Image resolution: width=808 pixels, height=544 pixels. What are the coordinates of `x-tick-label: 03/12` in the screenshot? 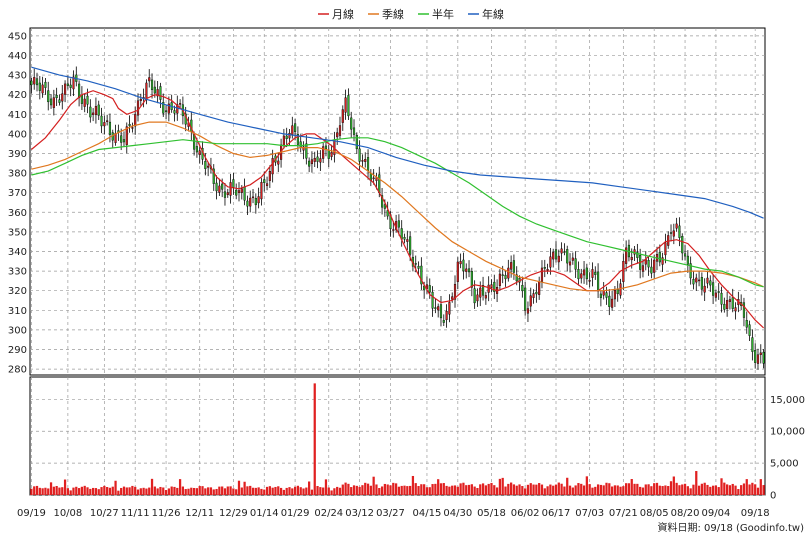 It's located at (359, 513).